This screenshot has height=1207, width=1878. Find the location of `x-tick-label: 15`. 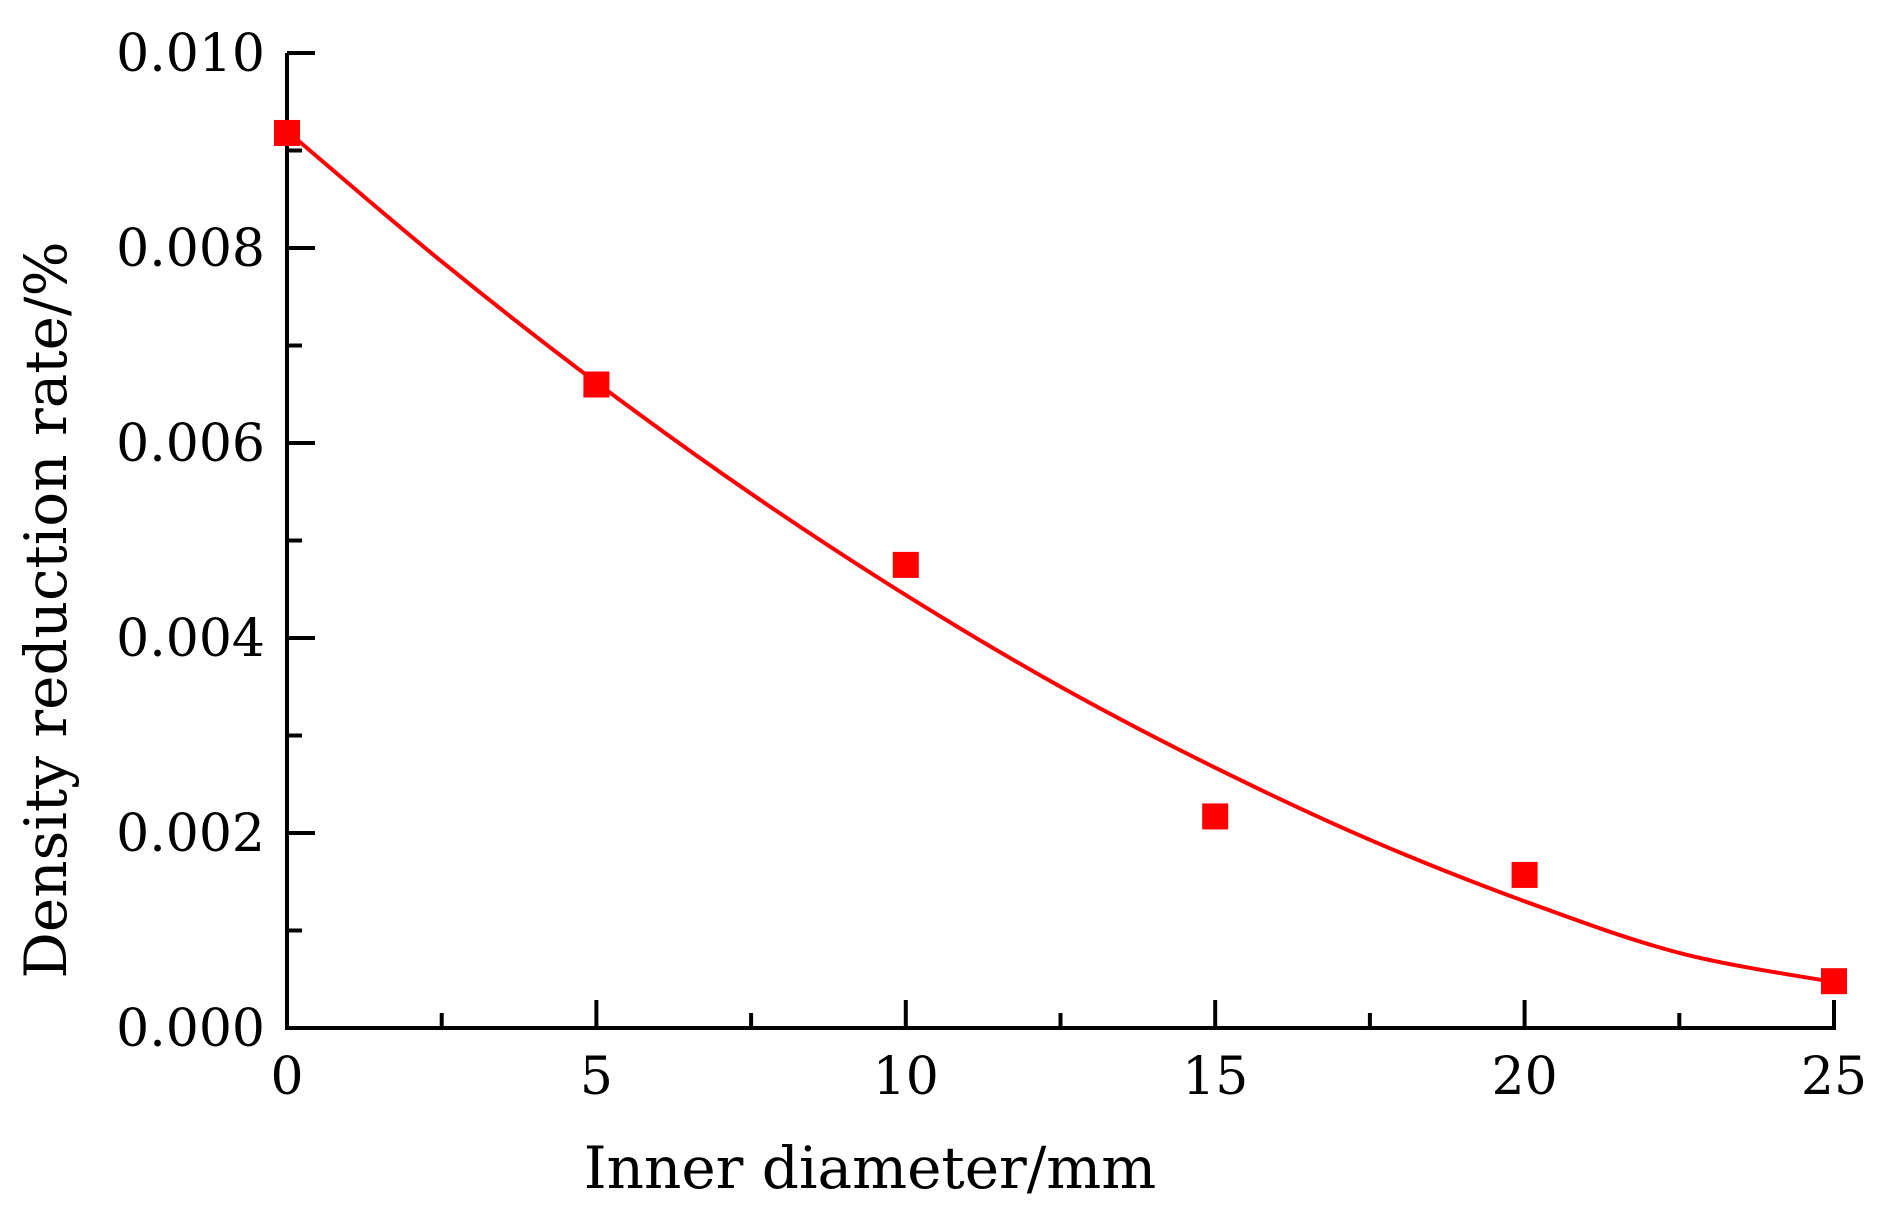

x-tick-label: 15 is located at coordinates (1215, 1077).